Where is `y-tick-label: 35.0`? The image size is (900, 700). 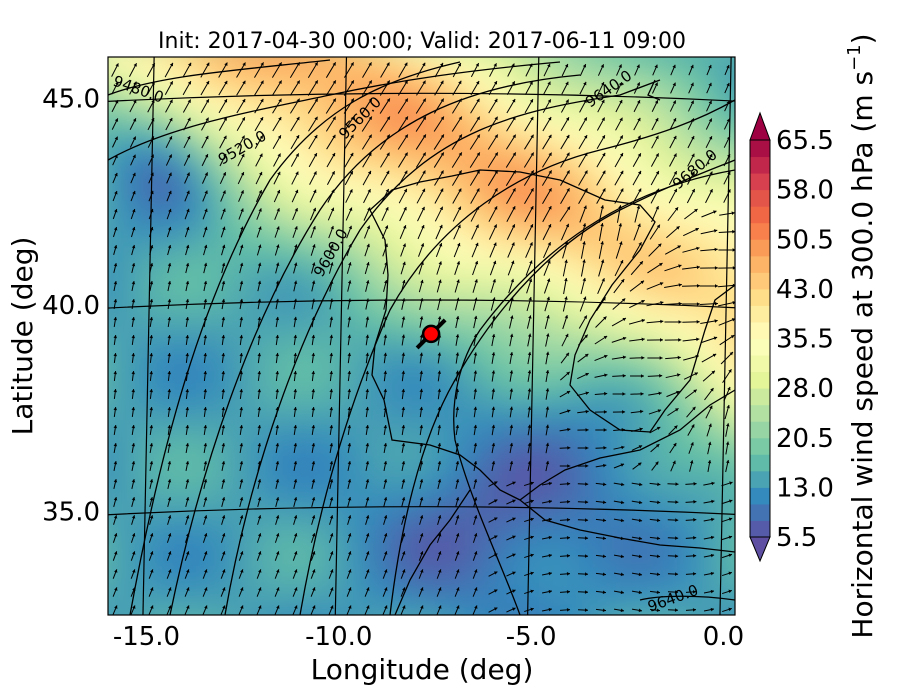
y-tick-label: 35.0 is located at coordinates (71, 513).